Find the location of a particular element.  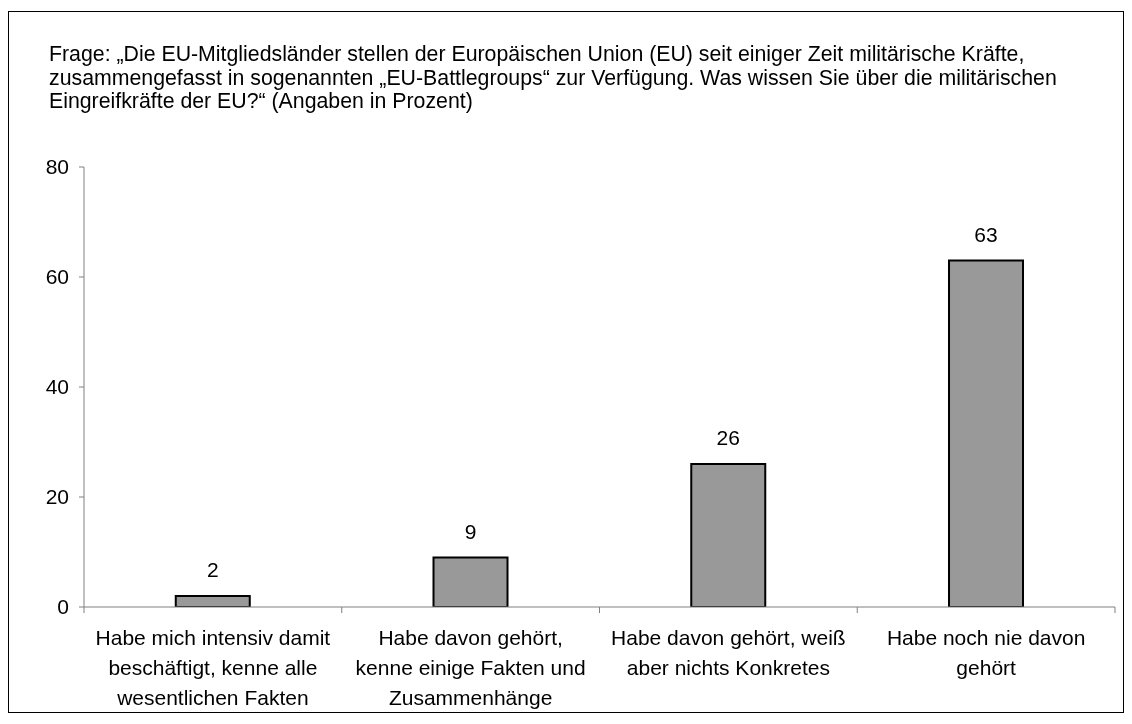

x-tick-label: Habe davon gehört, kenne einige Fakten und Zusammenhänge is located at coordinates (470, 667).